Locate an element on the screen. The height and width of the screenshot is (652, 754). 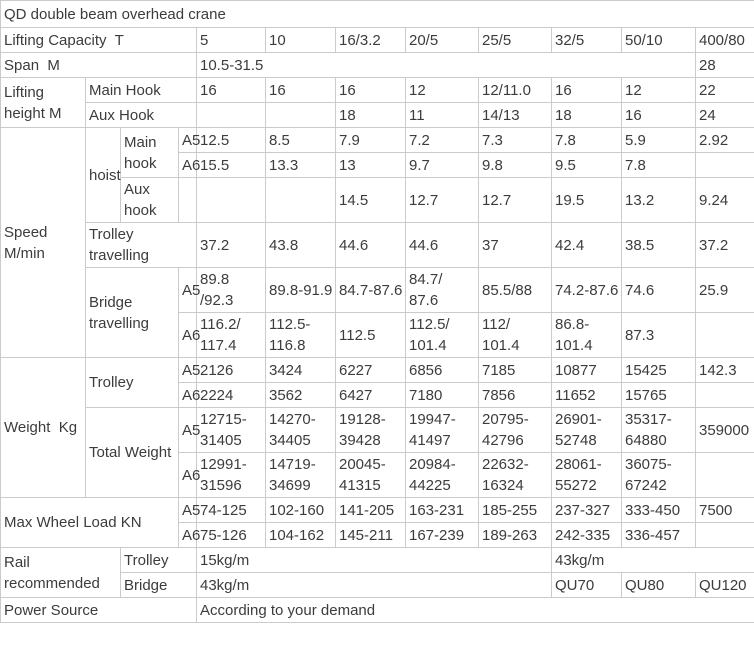
rail-bridge-label: Bridge is located at coordinates (158, 585).